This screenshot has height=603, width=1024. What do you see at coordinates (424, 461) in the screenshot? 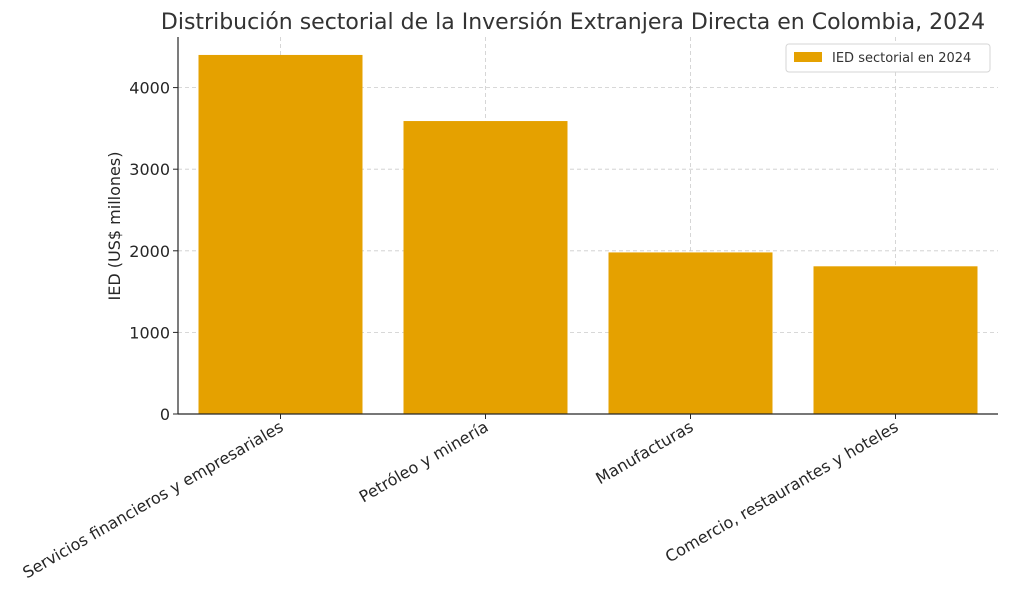
I see `x-tick-label: Petróleo y minería` at bounding box center [424, 461].